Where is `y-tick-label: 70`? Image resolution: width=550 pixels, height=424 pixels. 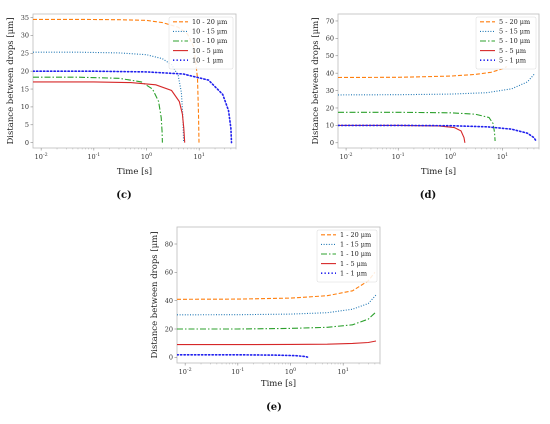 y-tick-label: 70 is located at coordinates (330, 21).